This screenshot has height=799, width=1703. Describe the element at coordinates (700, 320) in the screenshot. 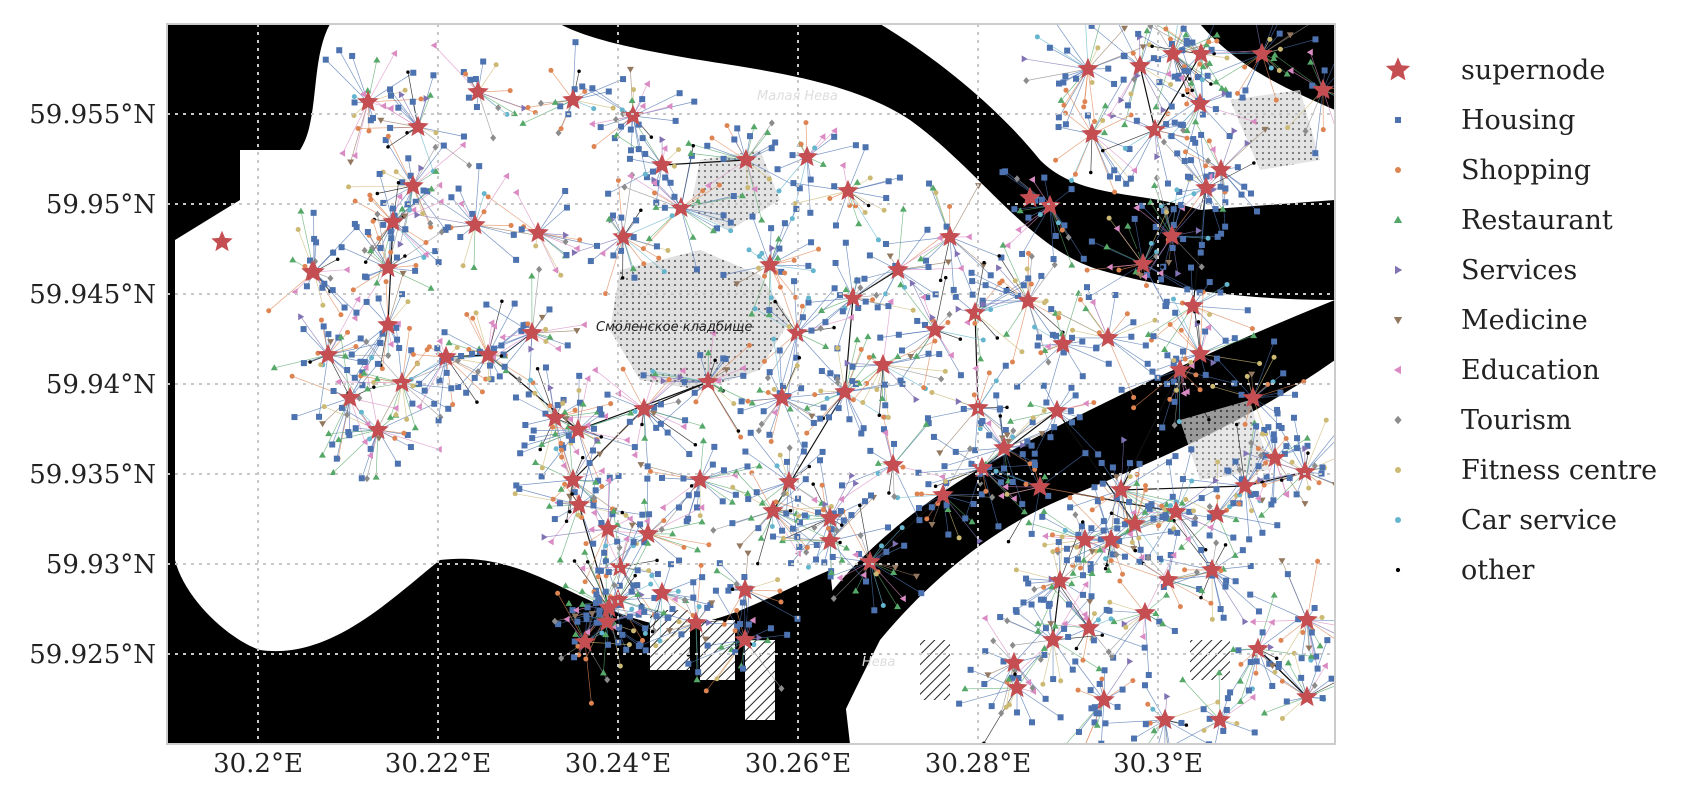

I see `smolensky-cemetery-area` at that location.